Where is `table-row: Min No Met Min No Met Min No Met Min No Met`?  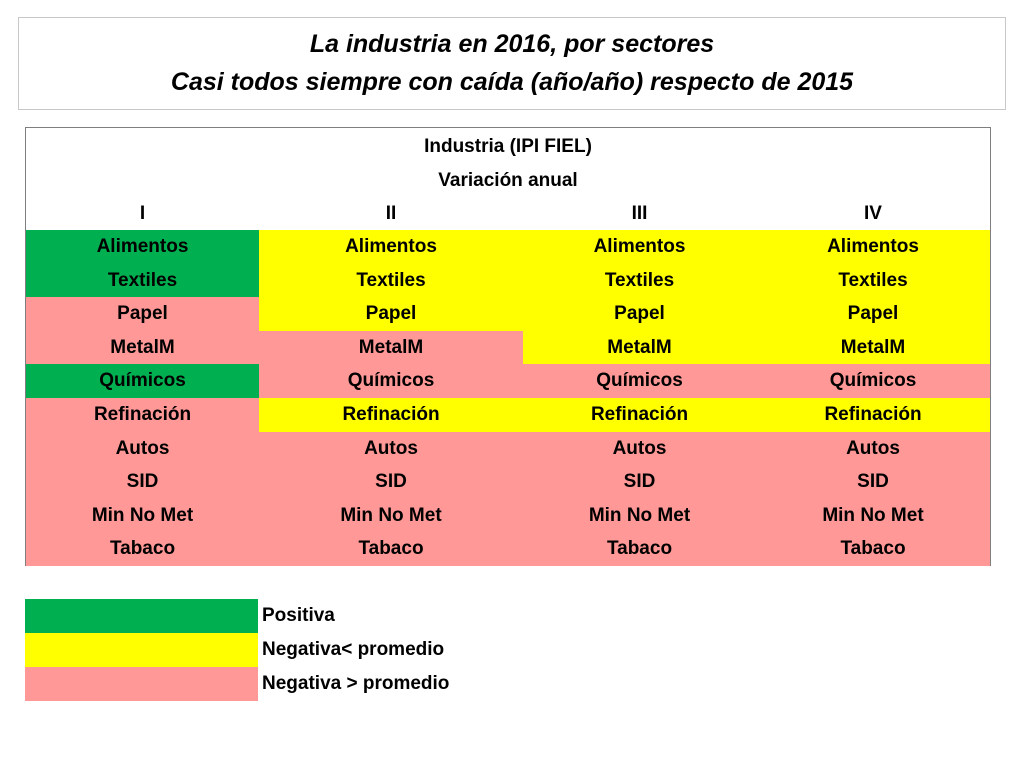 table-row: Min No Met Min No Met Min No Met Min No Met is located at coordinates (508, 515).